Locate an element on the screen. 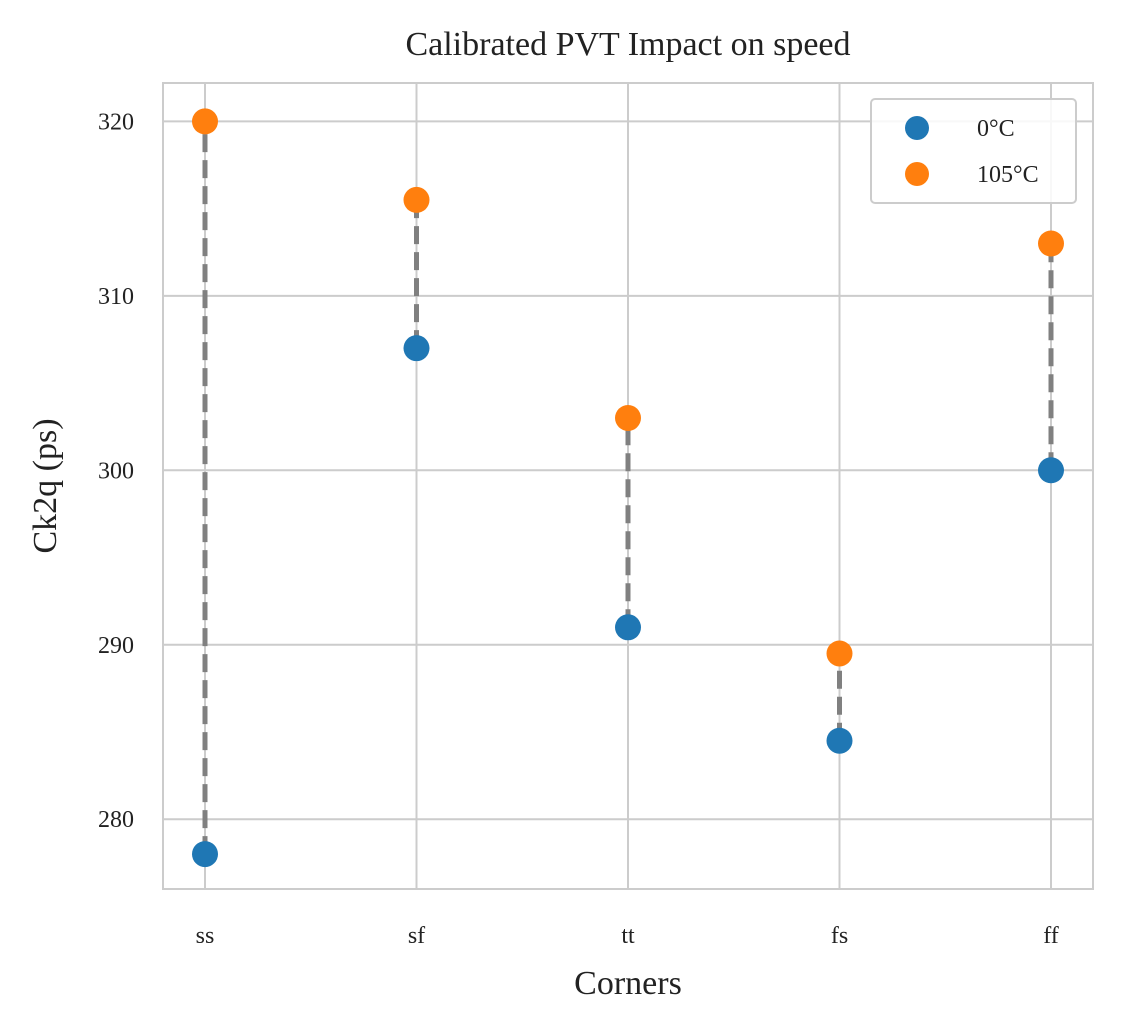 The height and width of the screenshot is (1034, 1122). x-tick-labels: ss sf tt fs ff is located at coordinates (627, 936).